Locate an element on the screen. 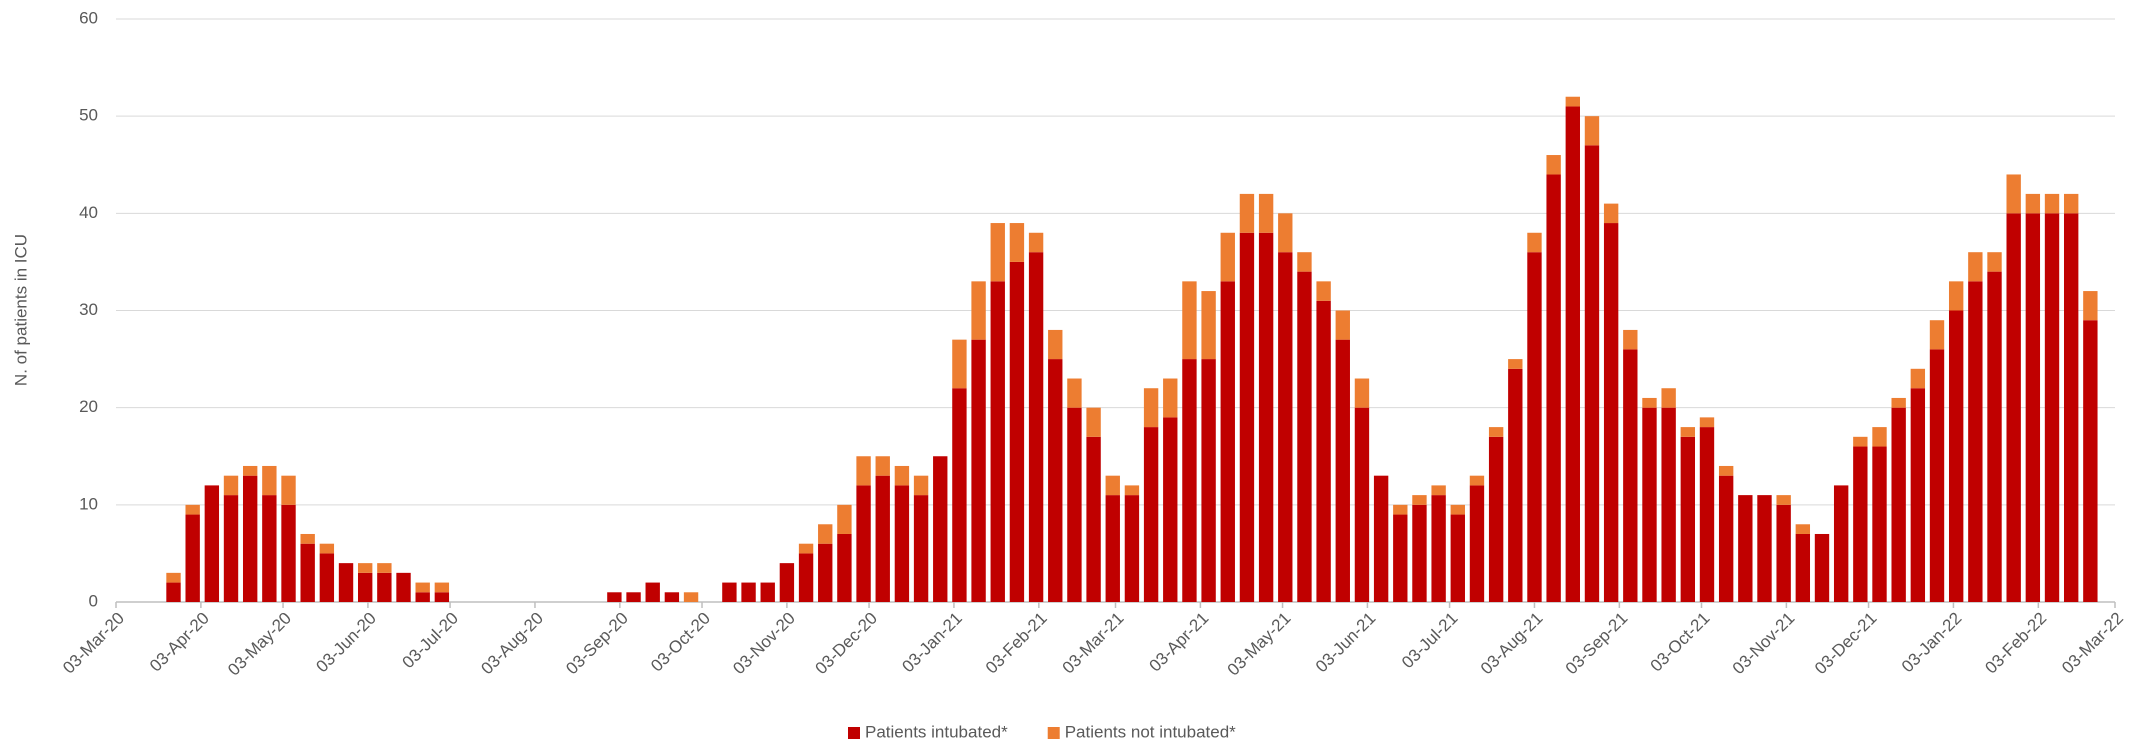 Image resolution: width=2133 pixels, height=747 pixels. y-tick-label: 60 is located at coordinates (88, 17).